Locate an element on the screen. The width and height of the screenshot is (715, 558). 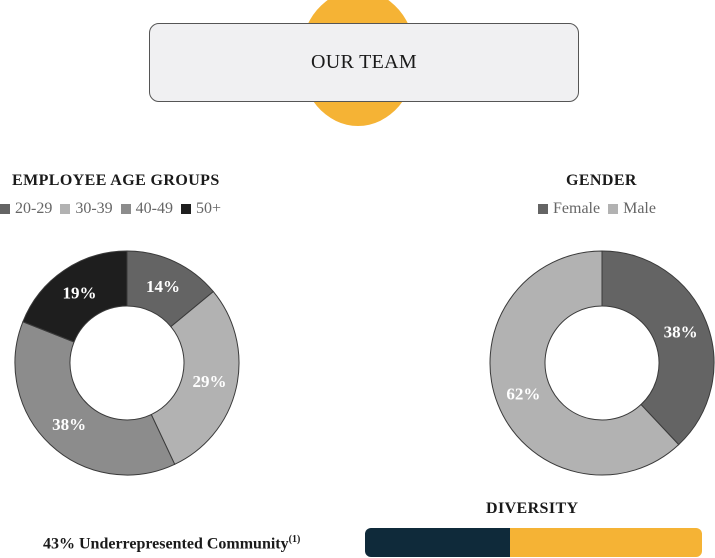
age-donut-chart: 14% 29% 38% 19% is located at coordinates (127, 363).